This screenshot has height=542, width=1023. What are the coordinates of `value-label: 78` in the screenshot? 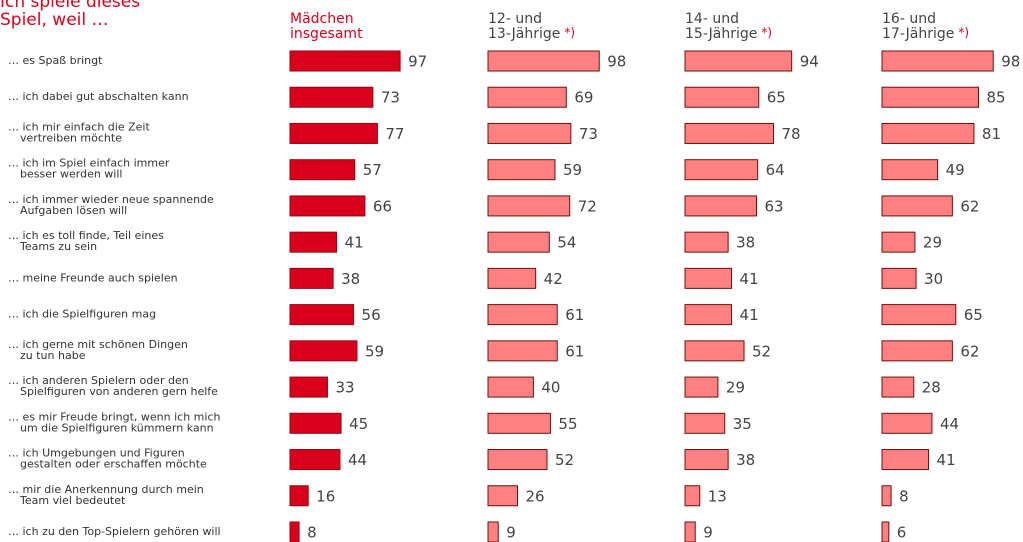 It's located at (791, 134).